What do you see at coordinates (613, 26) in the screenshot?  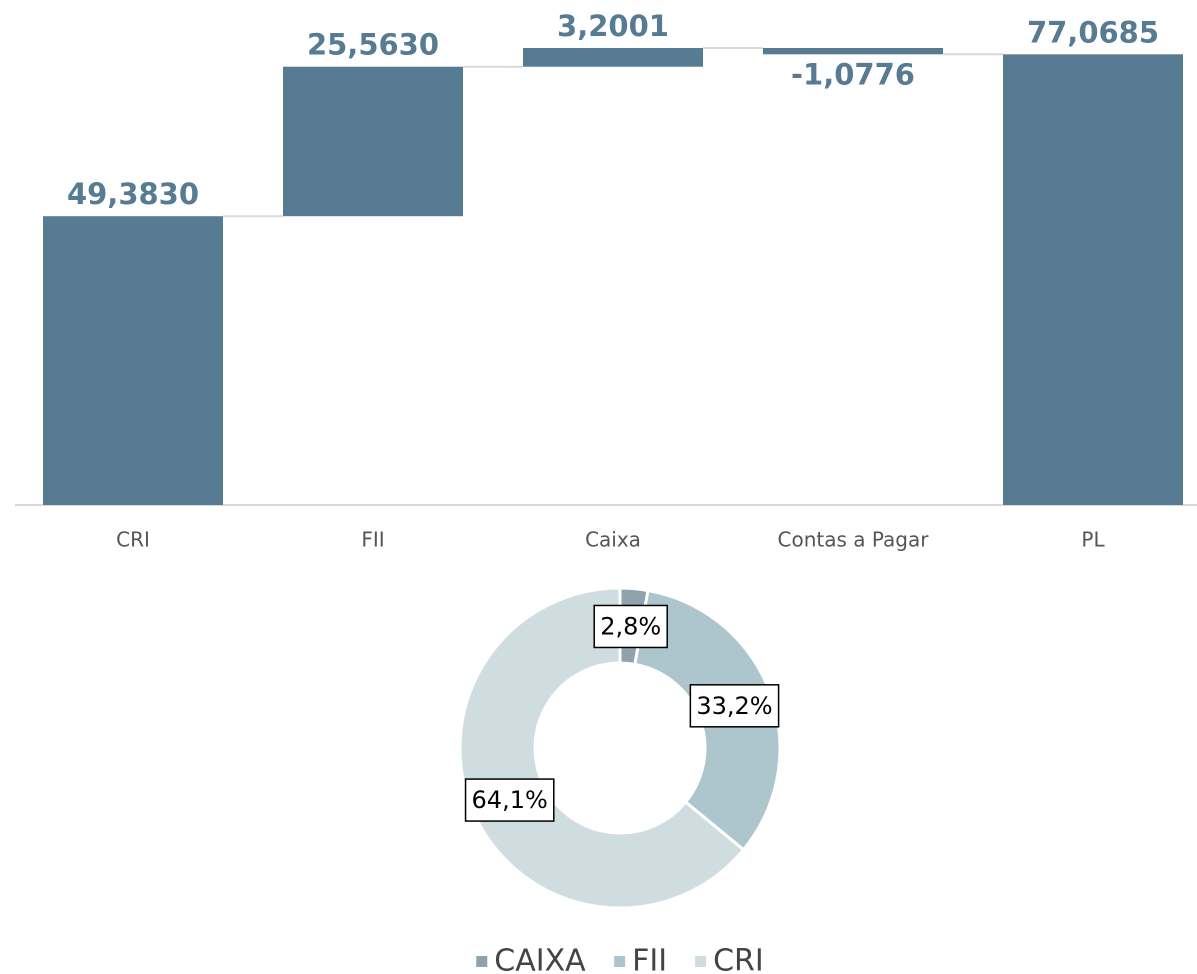 I see `value-label: 3,2001` at bounding box center [613, 26].